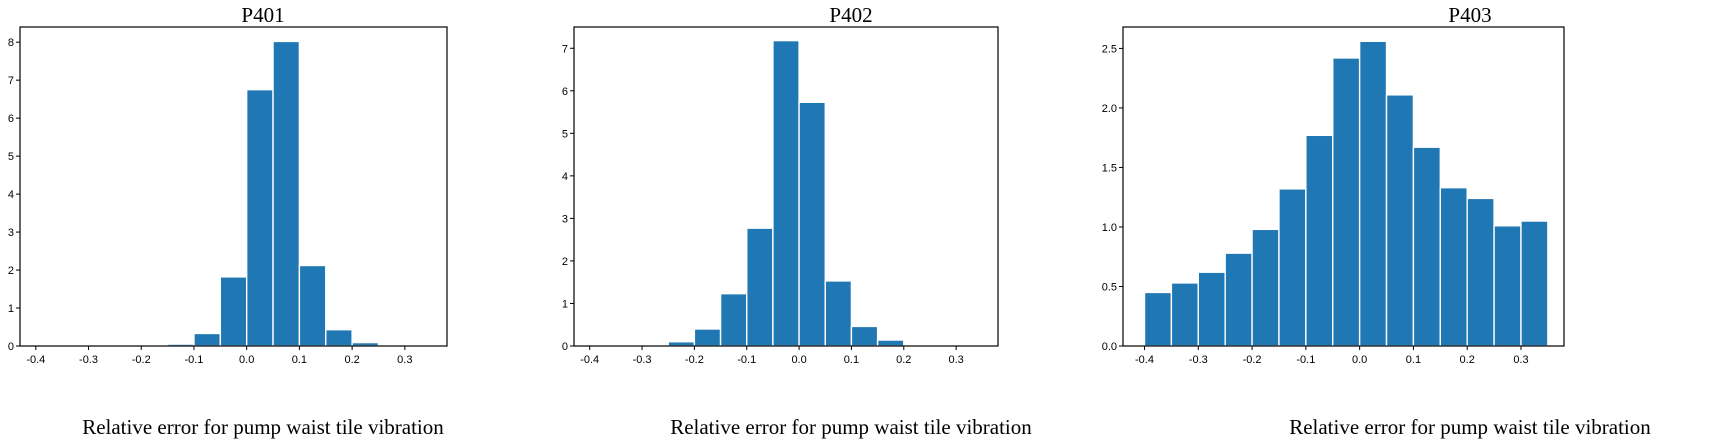 This screenshot has width=1712, height=440. I want to click on y-tick-label: 0.5, so click(1109, 287).